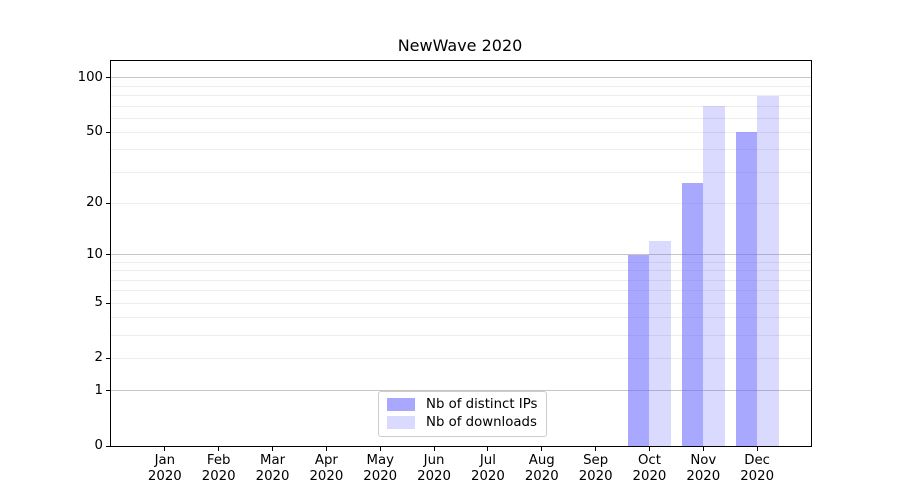 The height and width of the screenshot is (500, 900). Describe the element at coordinates (746, 289) in the screenshot. I see `bar-distinct-ips-dec` at that location.